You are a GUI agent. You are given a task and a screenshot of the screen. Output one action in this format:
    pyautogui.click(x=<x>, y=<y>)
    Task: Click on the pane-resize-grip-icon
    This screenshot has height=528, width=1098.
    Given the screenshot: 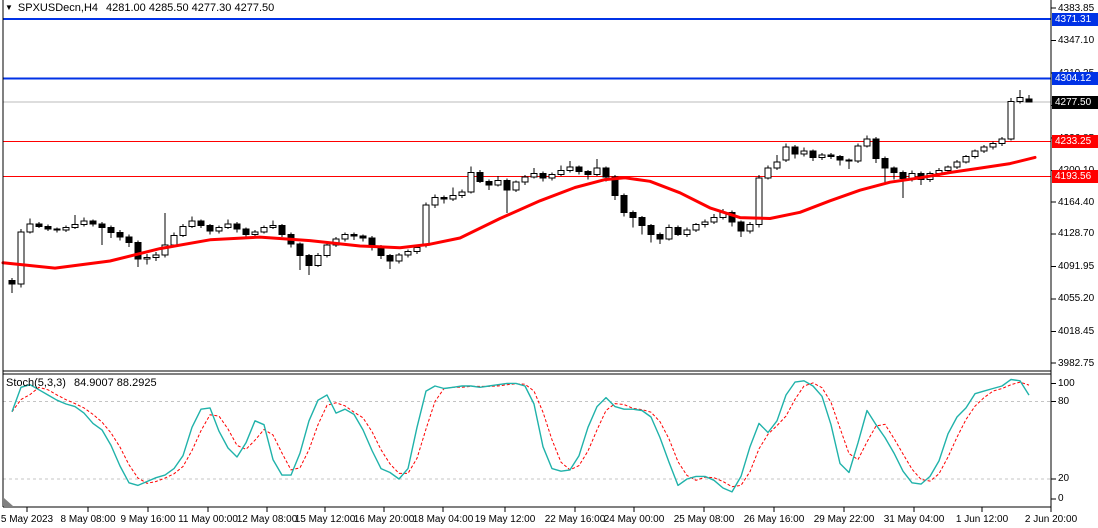 What is the action you would take?
    pyautogui.click(x=8, y=502)
    